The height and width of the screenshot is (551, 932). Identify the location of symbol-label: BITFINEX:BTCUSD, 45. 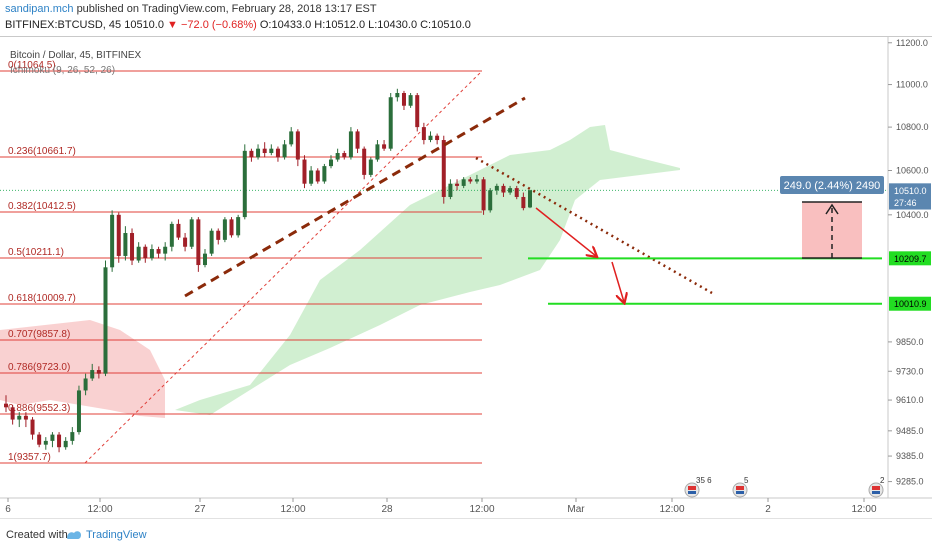
(63, 25).